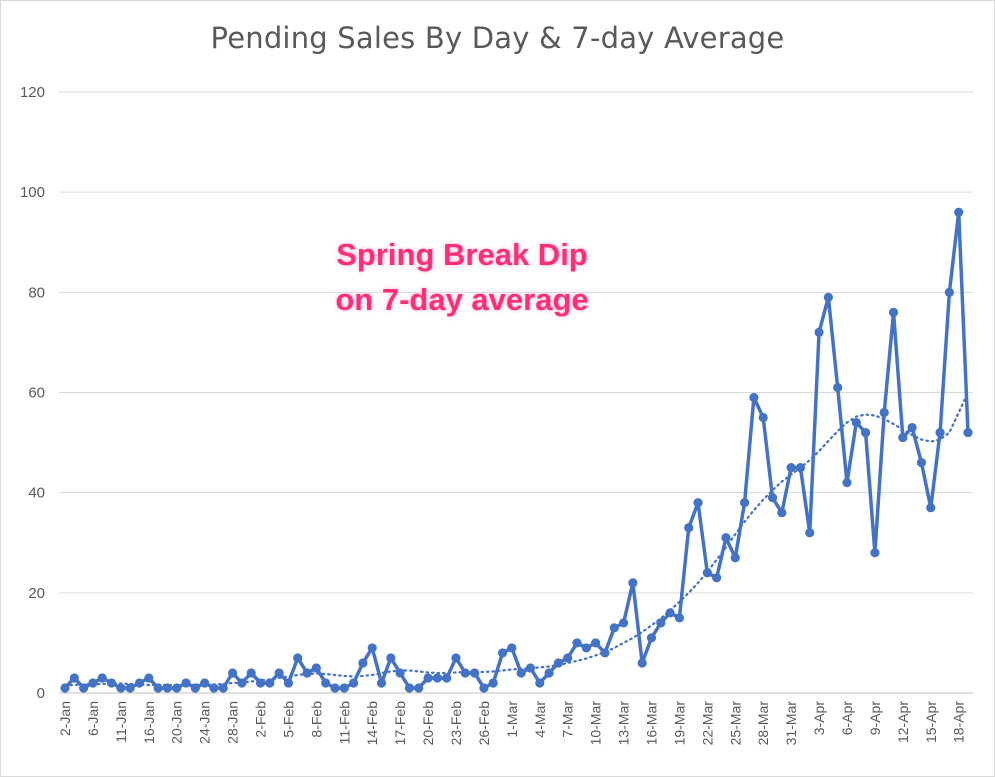 The width and height of the screenshot is (995, 777). What do you see at coordinates (233, 722) in the screenshot?
I see `x-tick-label: 28-Jan` at bounding box center [233, 722].